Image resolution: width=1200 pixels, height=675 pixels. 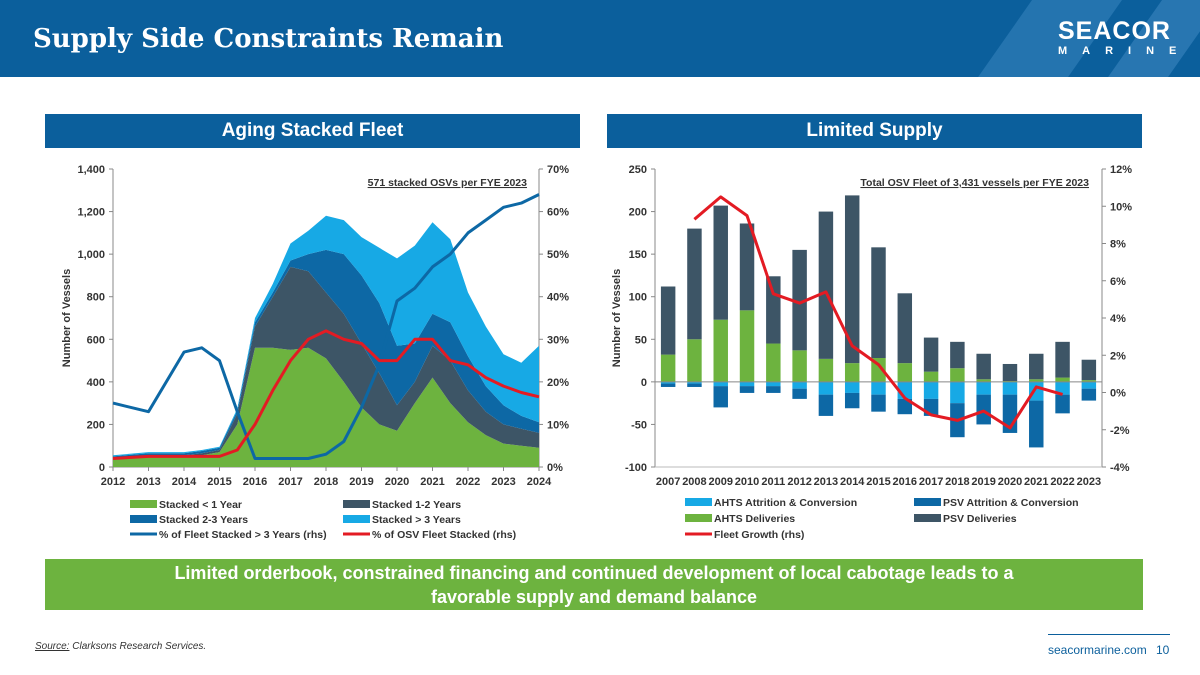 I want to click on right-panel-title: Limited Supply, so click(x=874, y=131).